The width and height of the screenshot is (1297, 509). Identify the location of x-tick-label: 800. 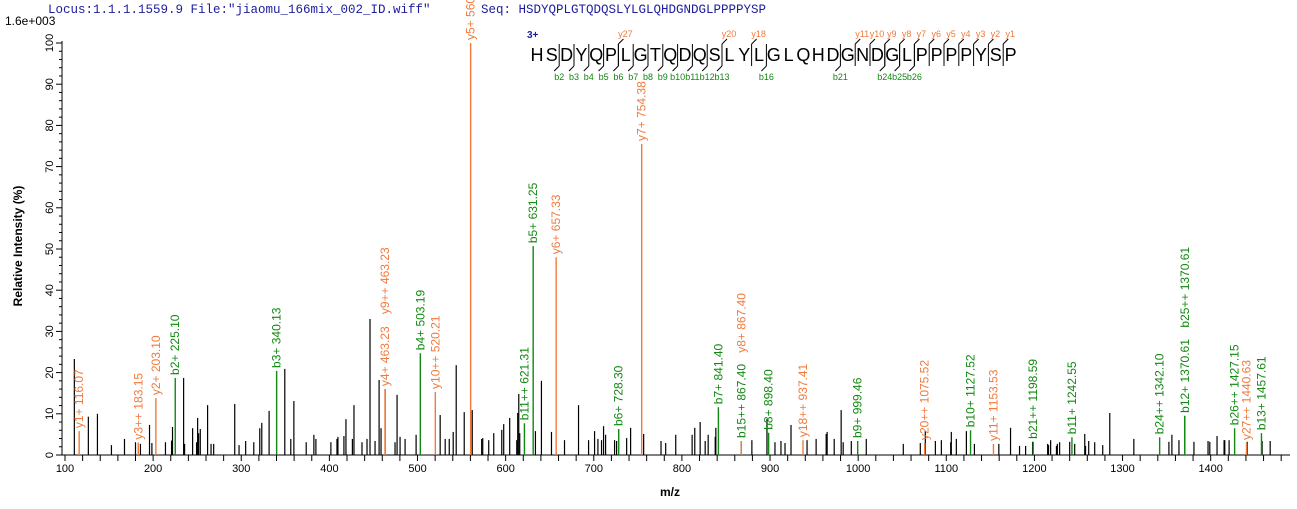
(682, 469).